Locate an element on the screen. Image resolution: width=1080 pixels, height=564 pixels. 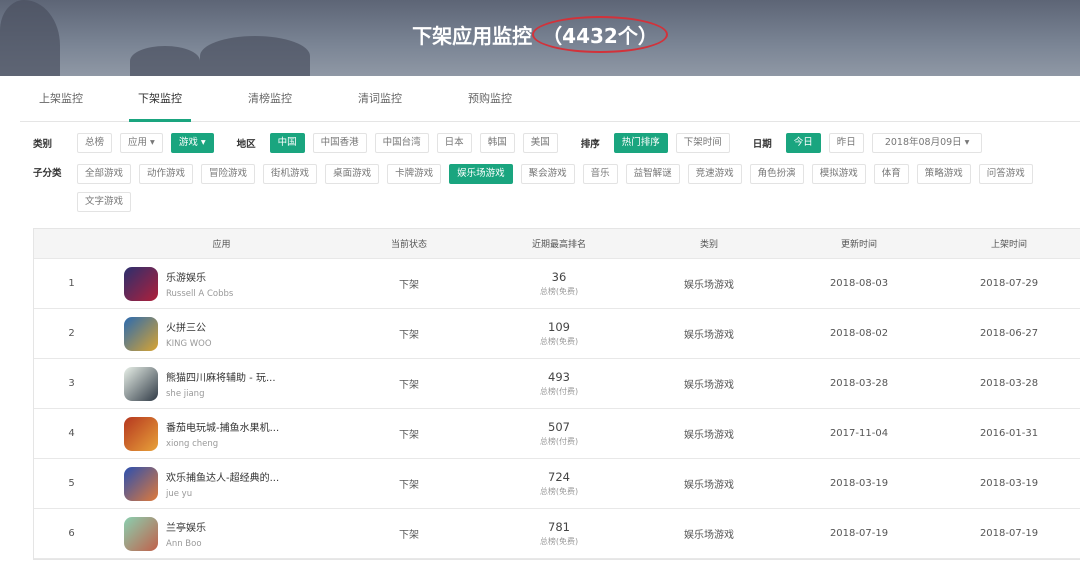
updated-date: 2018-08-03 is located at coordinates (859, 283).